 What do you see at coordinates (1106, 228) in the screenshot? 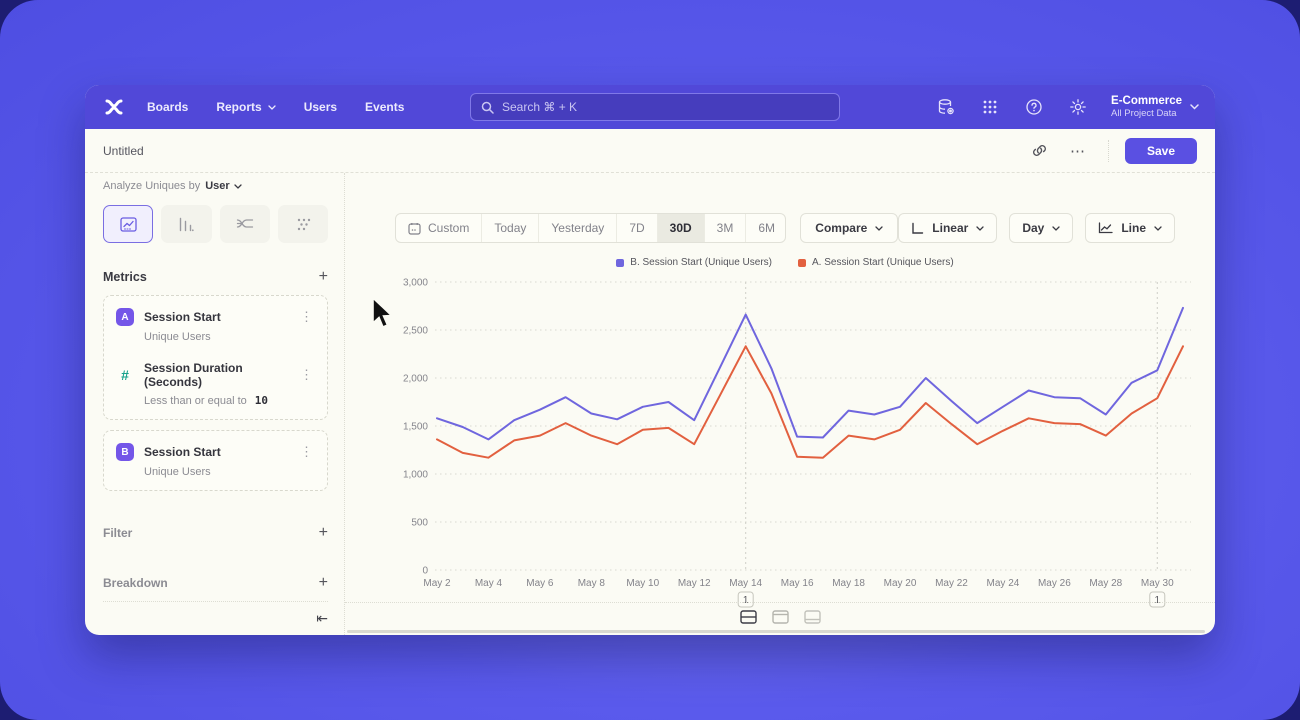
I see `line-chart-icon` at bounding box center [1106, 228].